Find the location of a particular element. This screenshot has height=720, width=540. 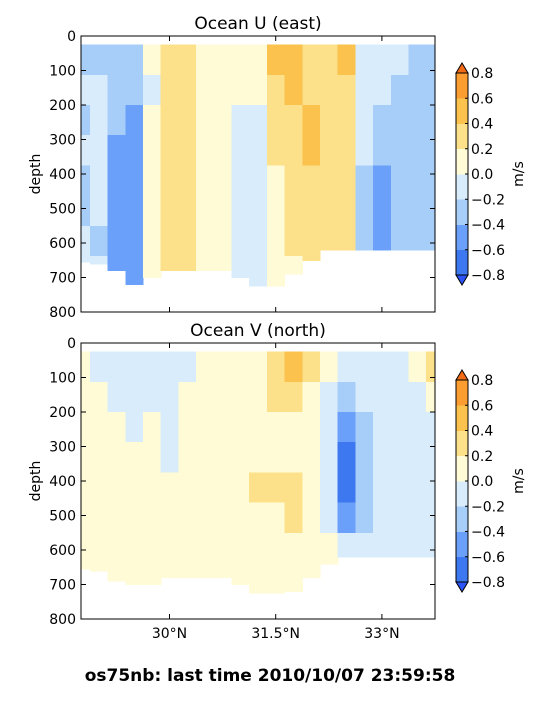

x-tick-label-v-0: 30°N is located at coordinates (169, 634).